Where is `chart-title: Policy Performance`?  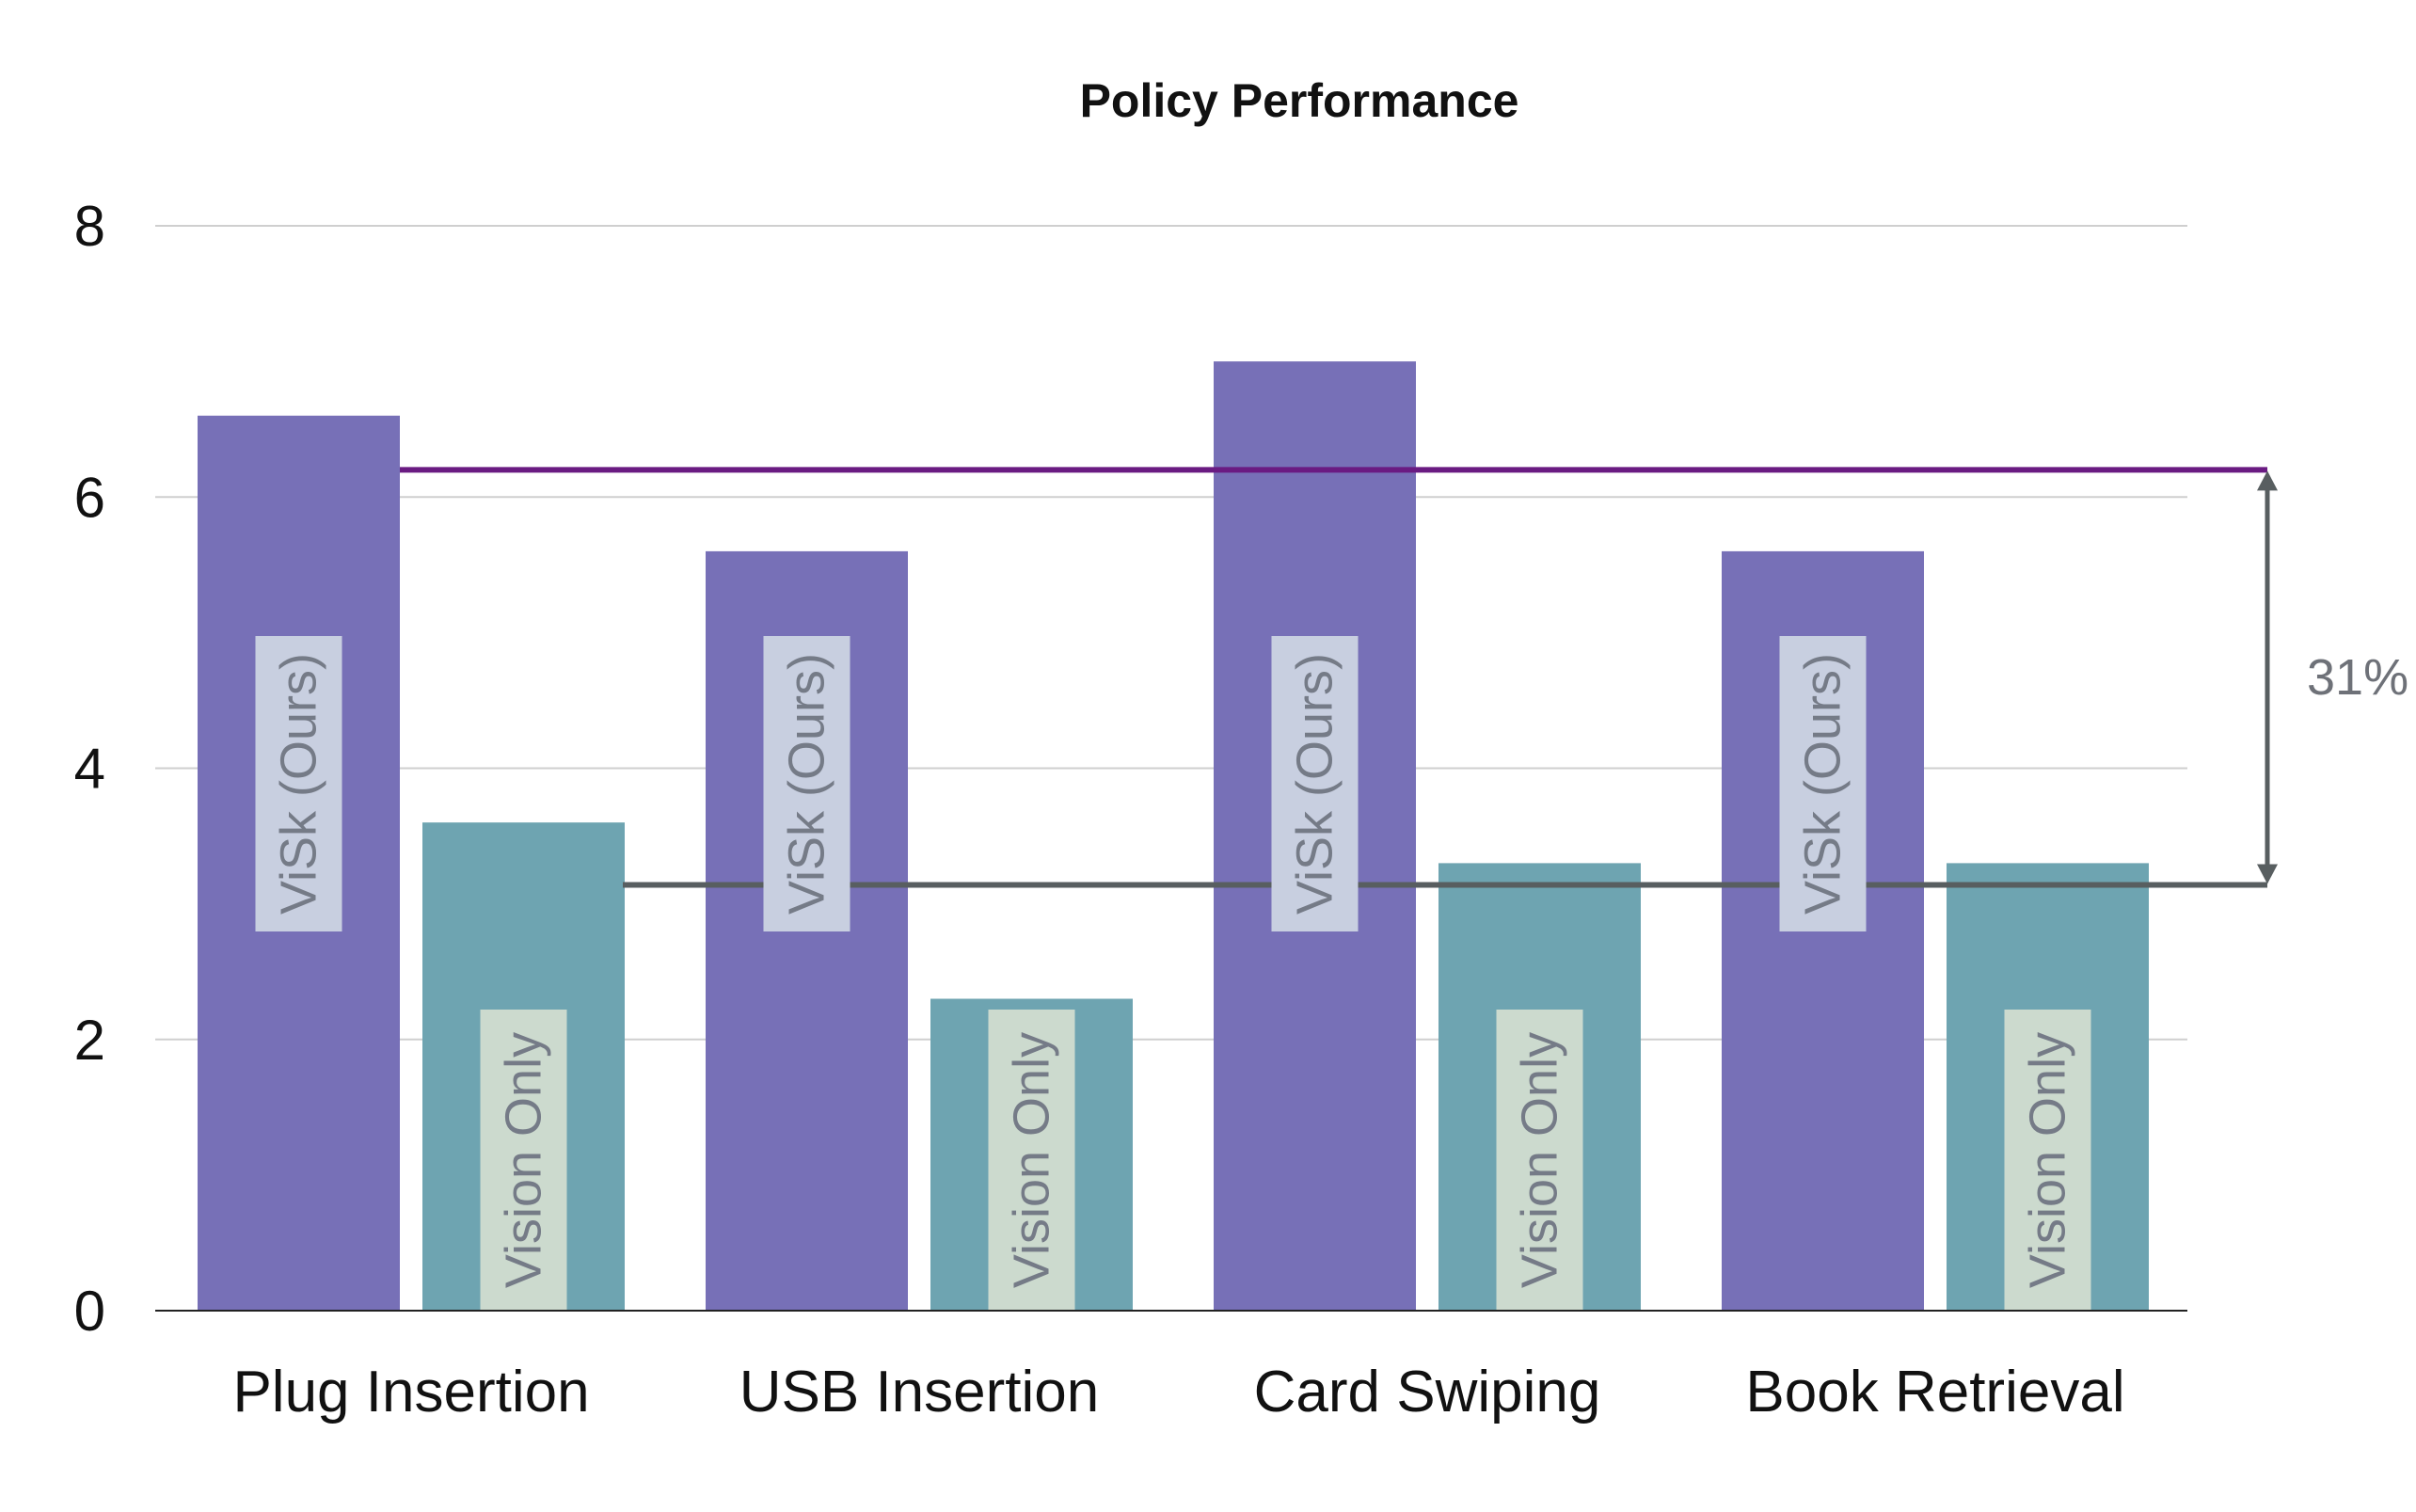
chart-title: Policy Performance is located at coordinates (1299, 101).